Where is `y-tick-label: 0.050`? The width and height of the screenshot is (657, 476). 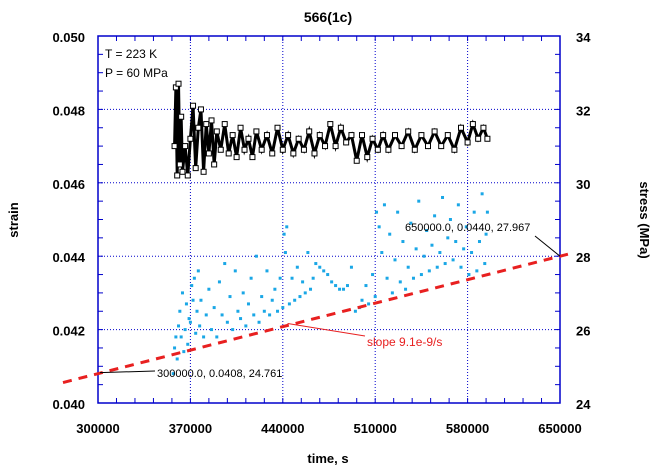 y-tick-label: 0.050 is located at coordinates (68, 37).